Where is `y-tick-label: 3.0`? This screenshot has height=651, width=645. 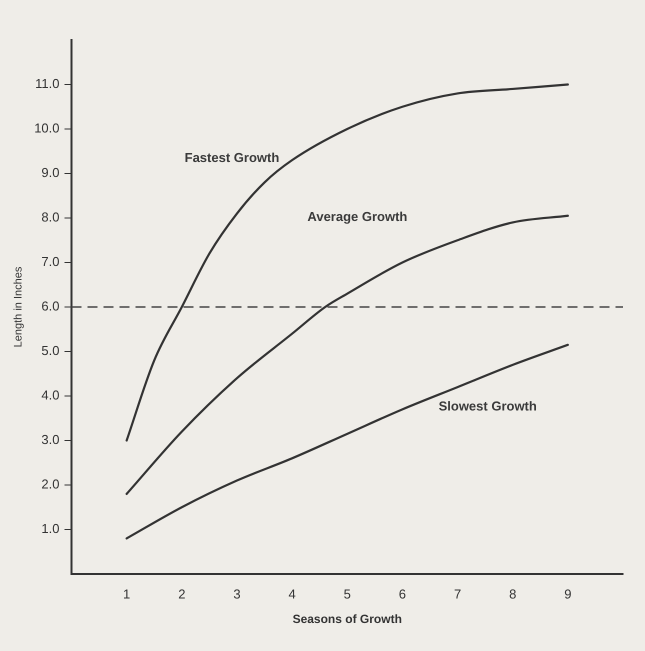
y-tick-label: 3.0 is located at coordinates (50, 440).